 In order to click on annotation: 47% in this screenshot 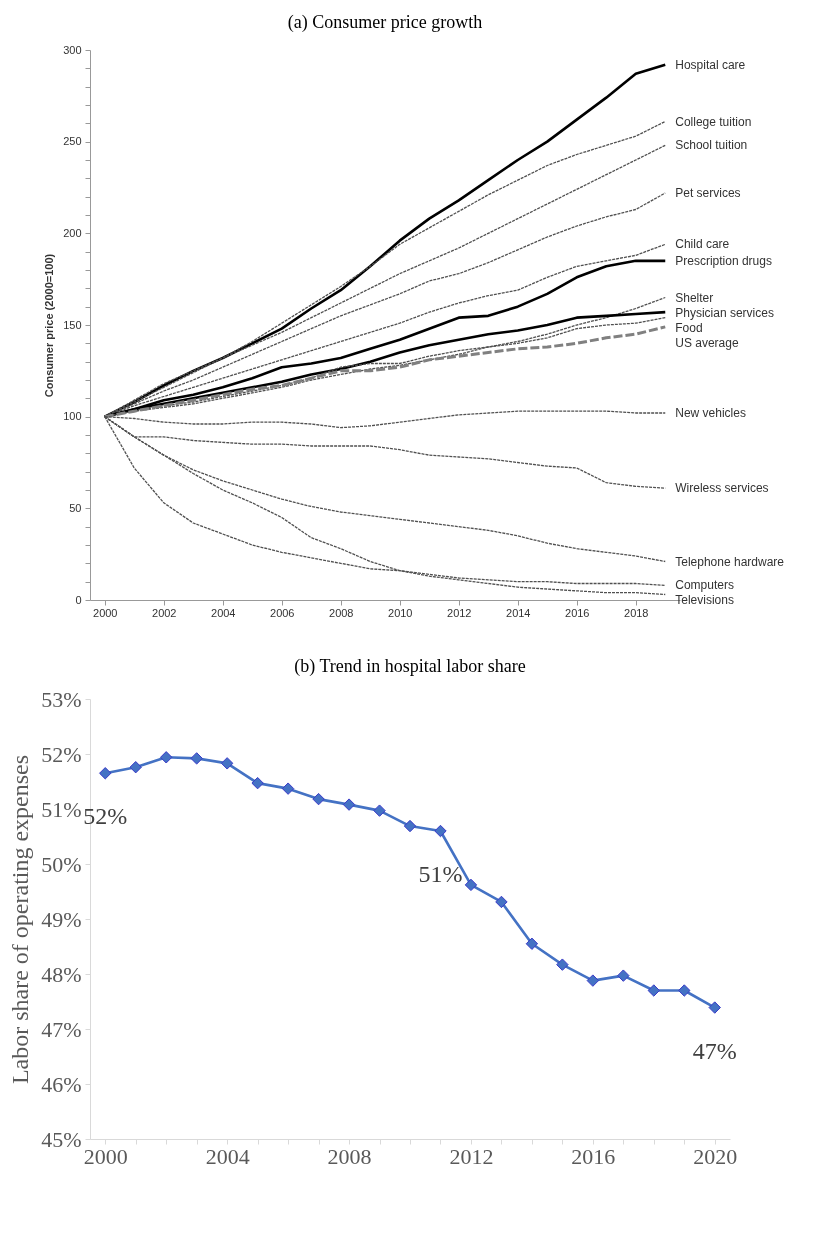, I will do `click(714, 1050)`.